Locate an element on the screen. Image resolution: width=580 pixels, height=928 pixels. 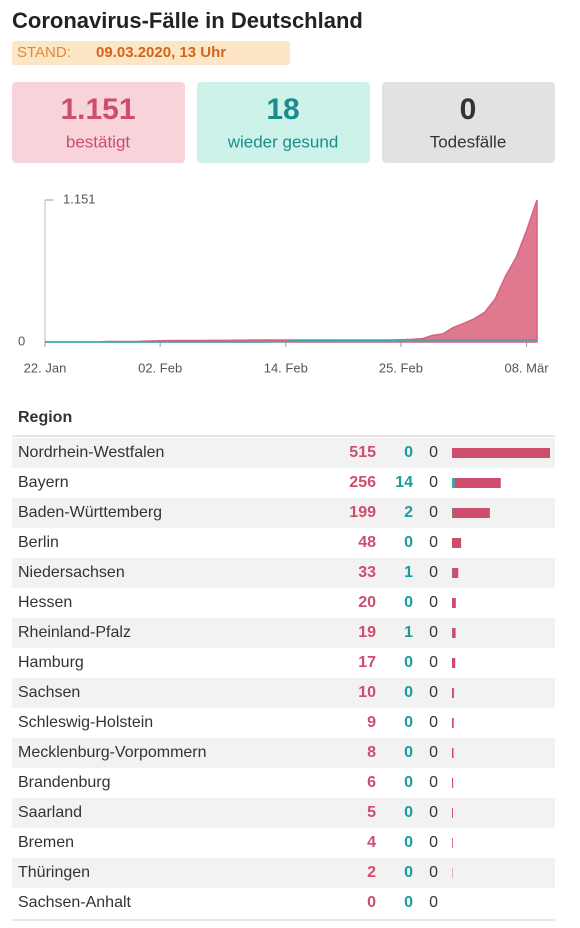
region-name: Bremen is located at coordinates (46, 842).